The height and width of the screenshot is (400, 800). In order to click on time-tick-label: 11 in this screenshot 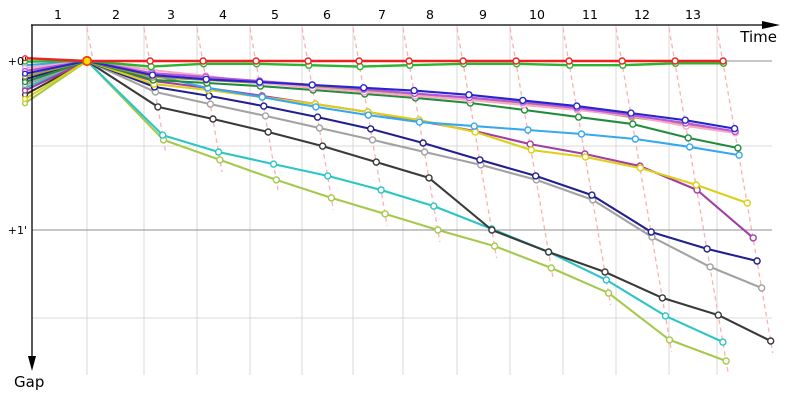, I will do `click(590, 14)`.